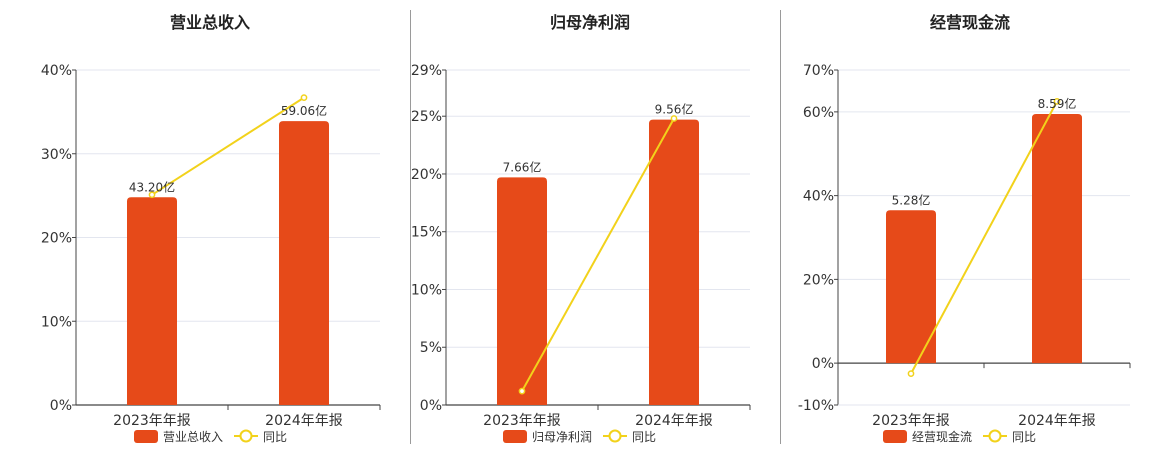  Describe the element at coordinates (562, 437) in the screenshot. I see `legend-label: 归母净利润` at that location.